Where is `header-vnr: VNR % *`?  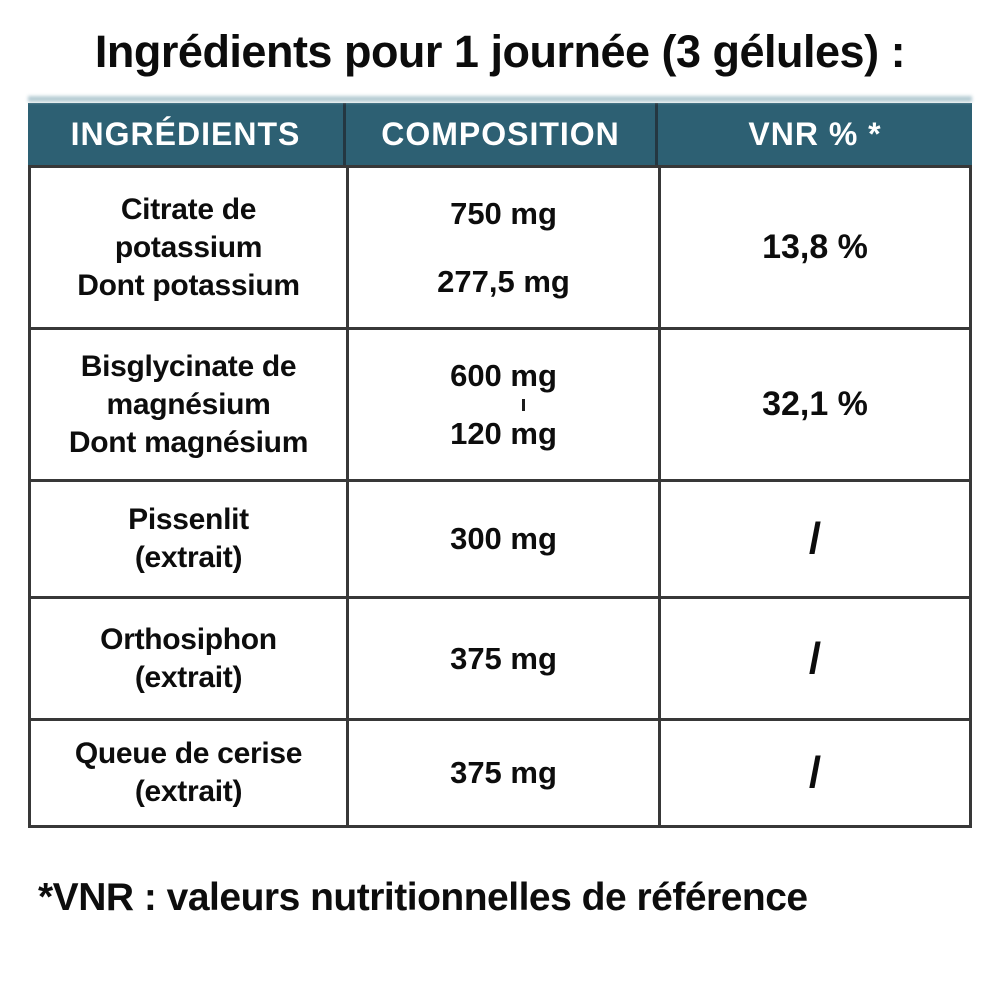
header-vnr: VNR % * is located at coordinates (813, 134).